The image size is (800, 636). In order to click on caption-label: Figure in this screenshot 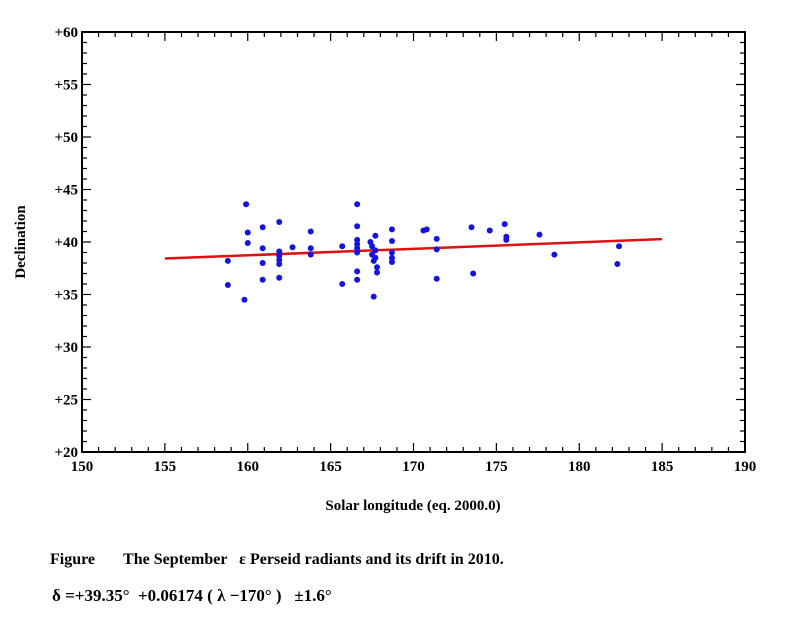, I will do `click(73, 559)`.